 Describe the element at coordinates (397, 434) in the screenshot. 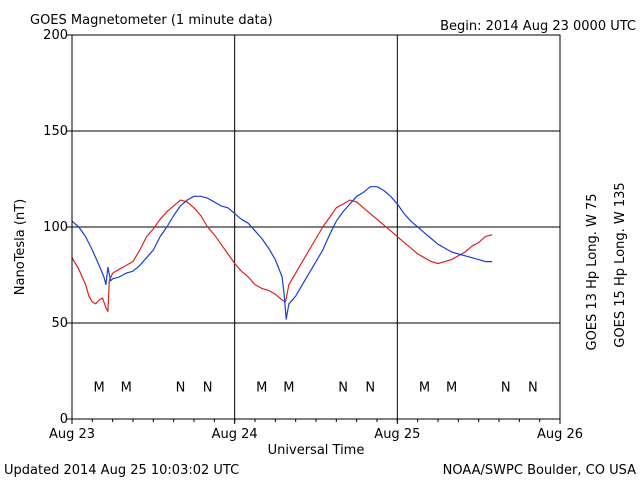

I see `x-tick-label: Aug 25` at that location.